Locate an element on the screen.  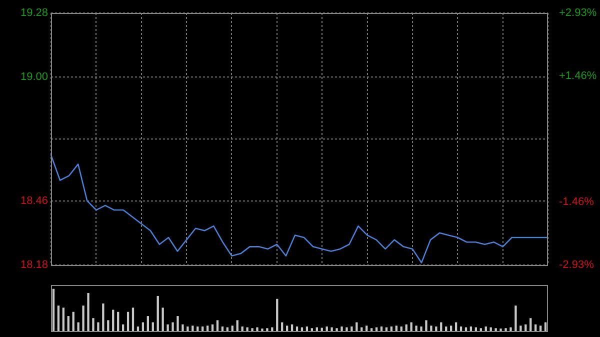
y-tick-label: 18.18 is located at coordinates (34, 265).